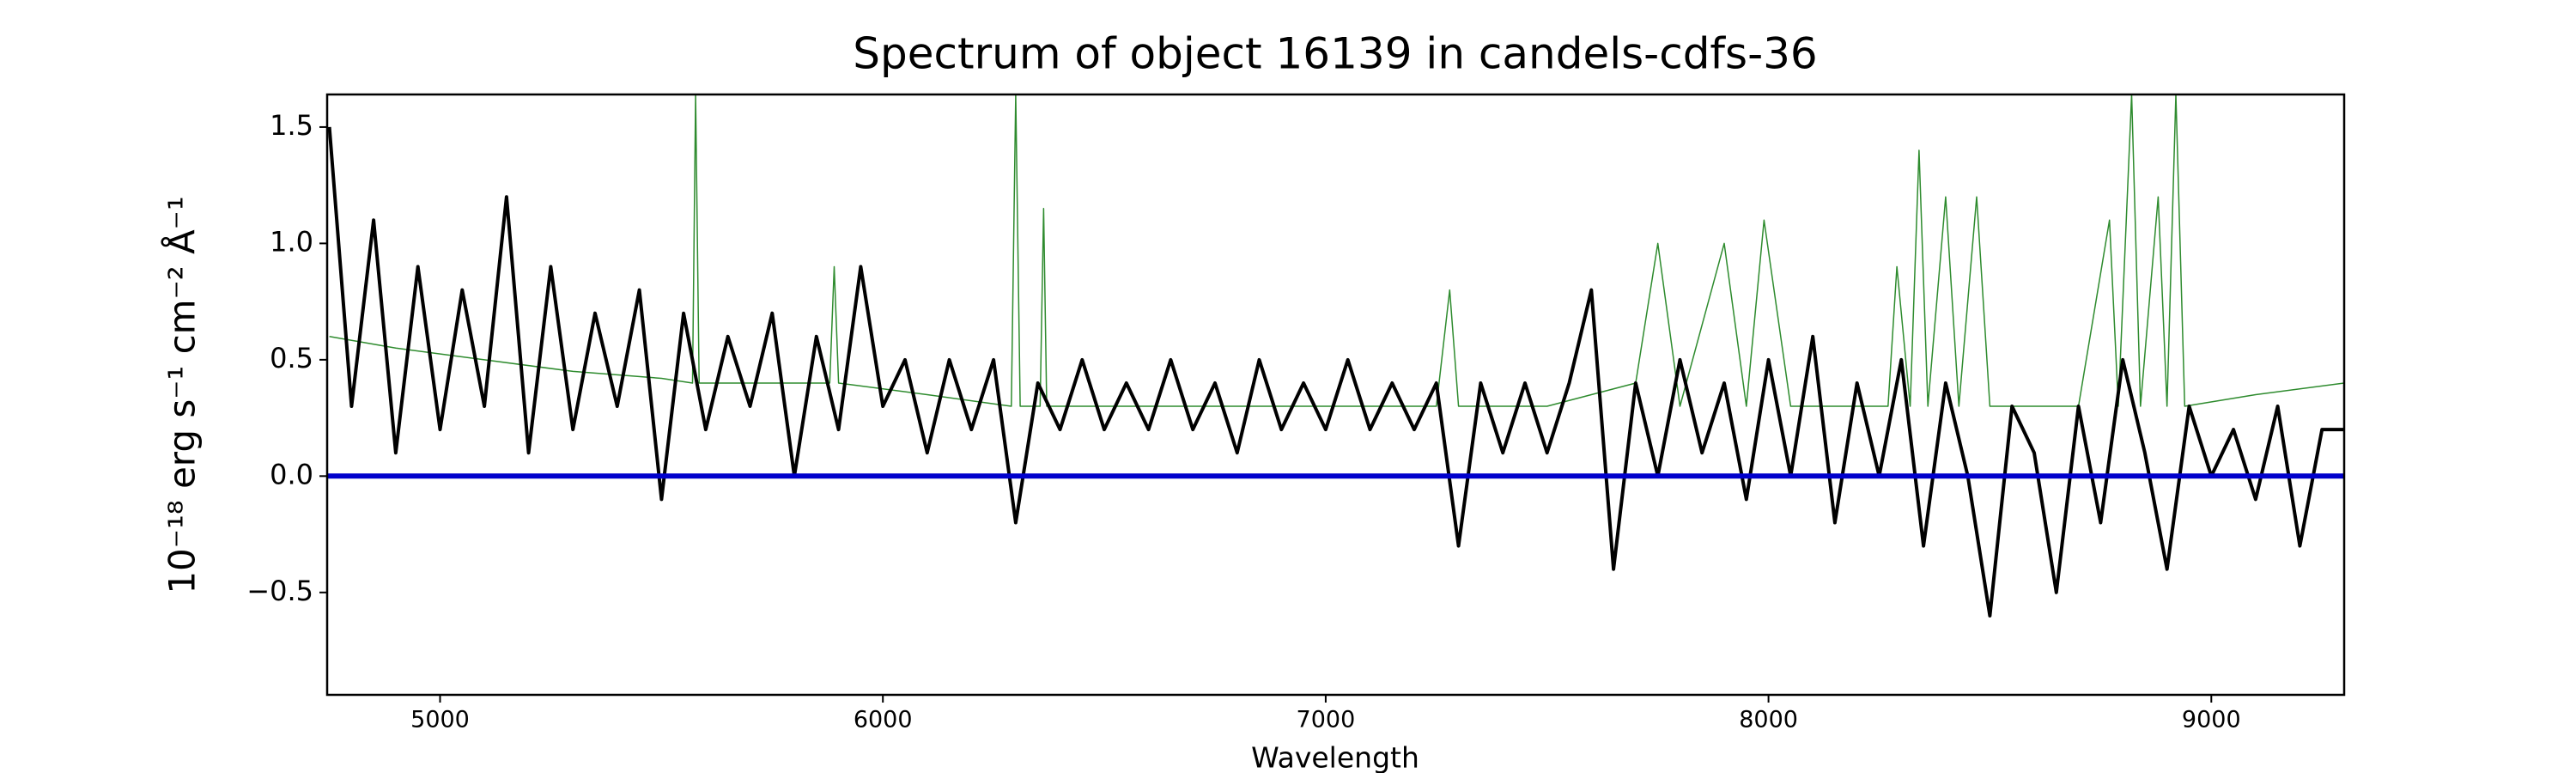 The image size is (2576, 773). I want to click on y-tick-label: 1.5, so click(291, 125).